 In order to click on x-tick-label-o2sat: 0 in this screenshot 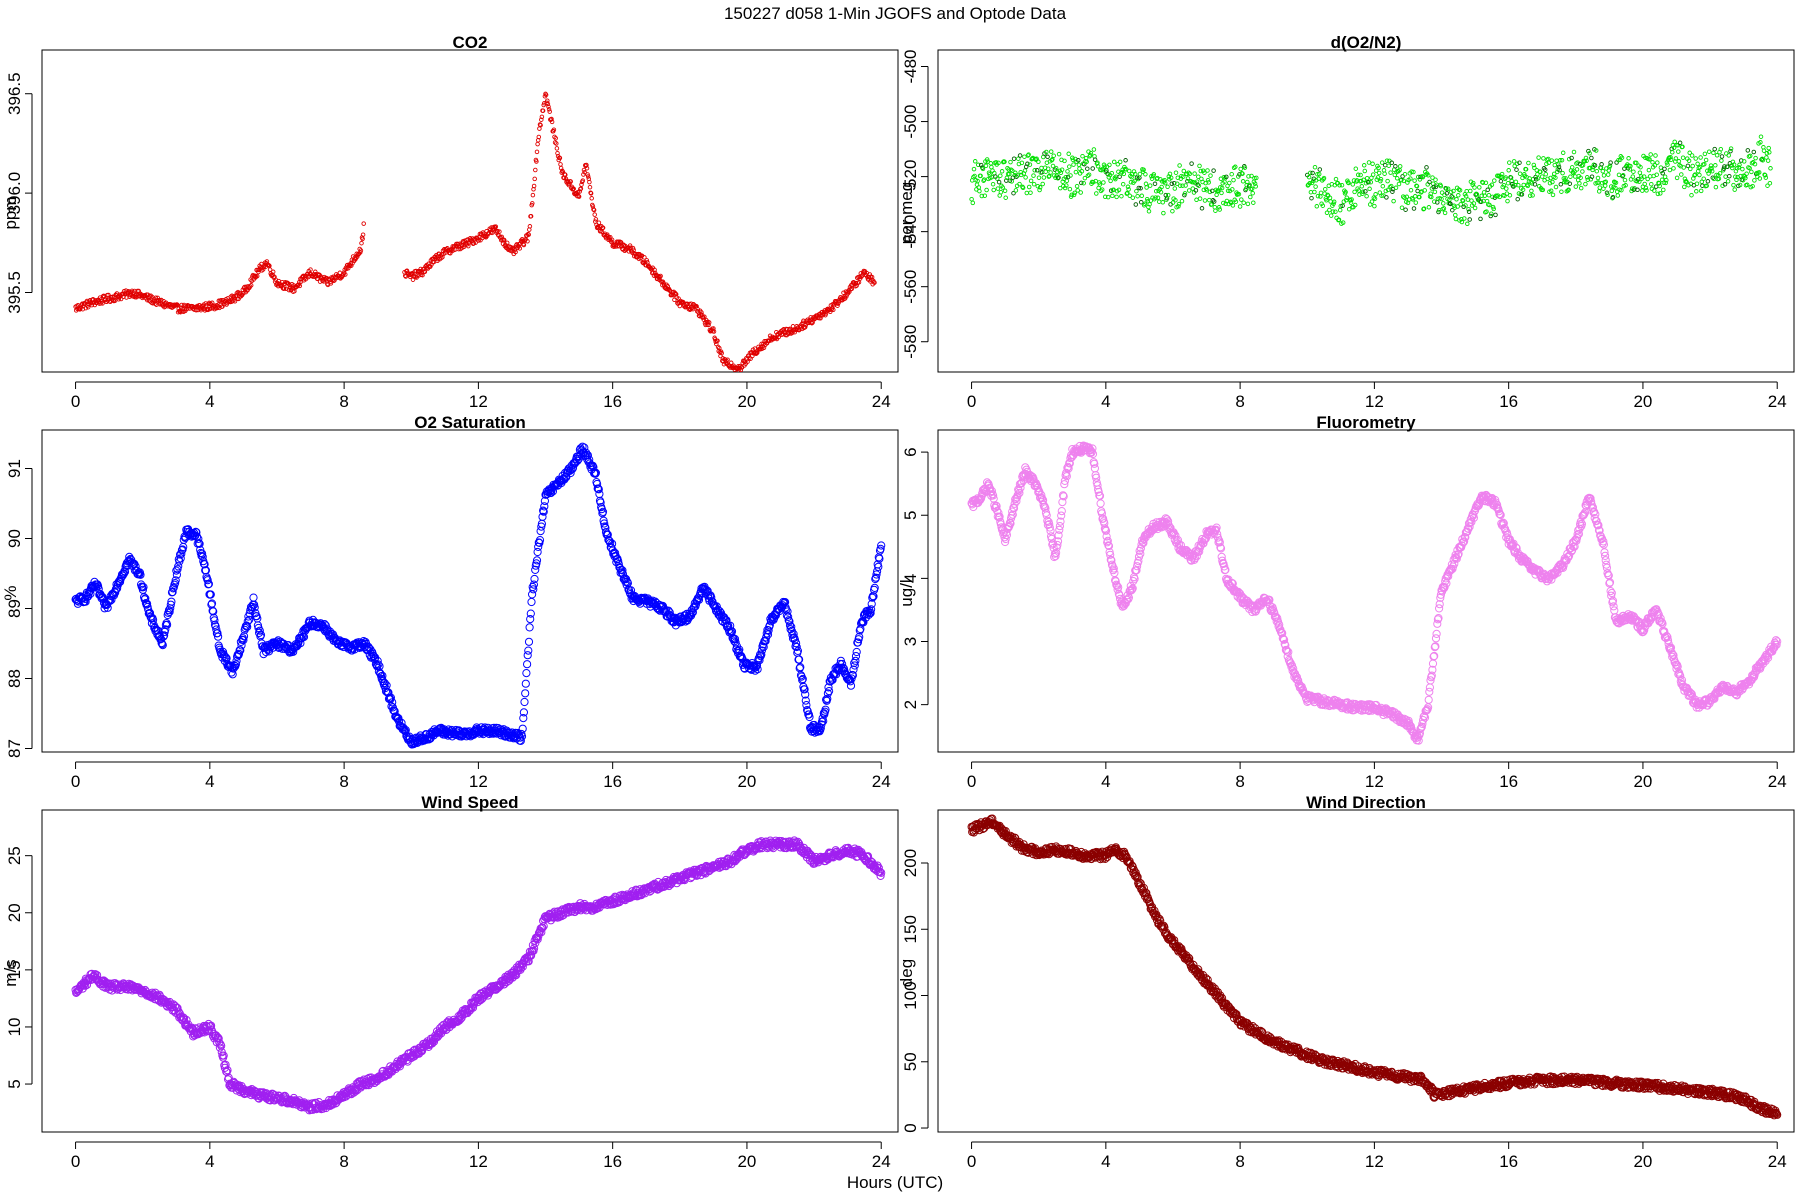, I will do `click(75, 781)`.